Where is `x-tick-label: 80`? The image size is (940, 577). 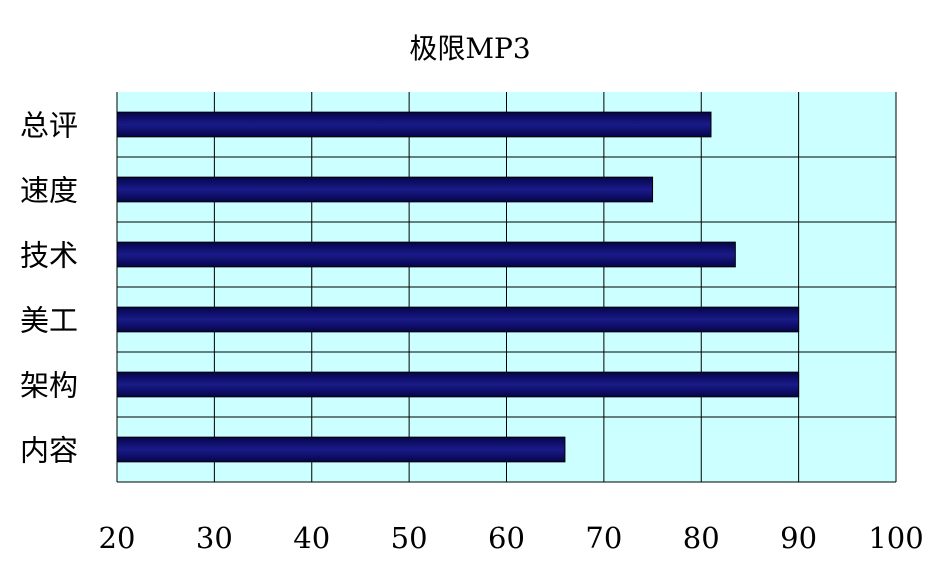
x-tick-label: 80 is located at coordinates (701, 538).